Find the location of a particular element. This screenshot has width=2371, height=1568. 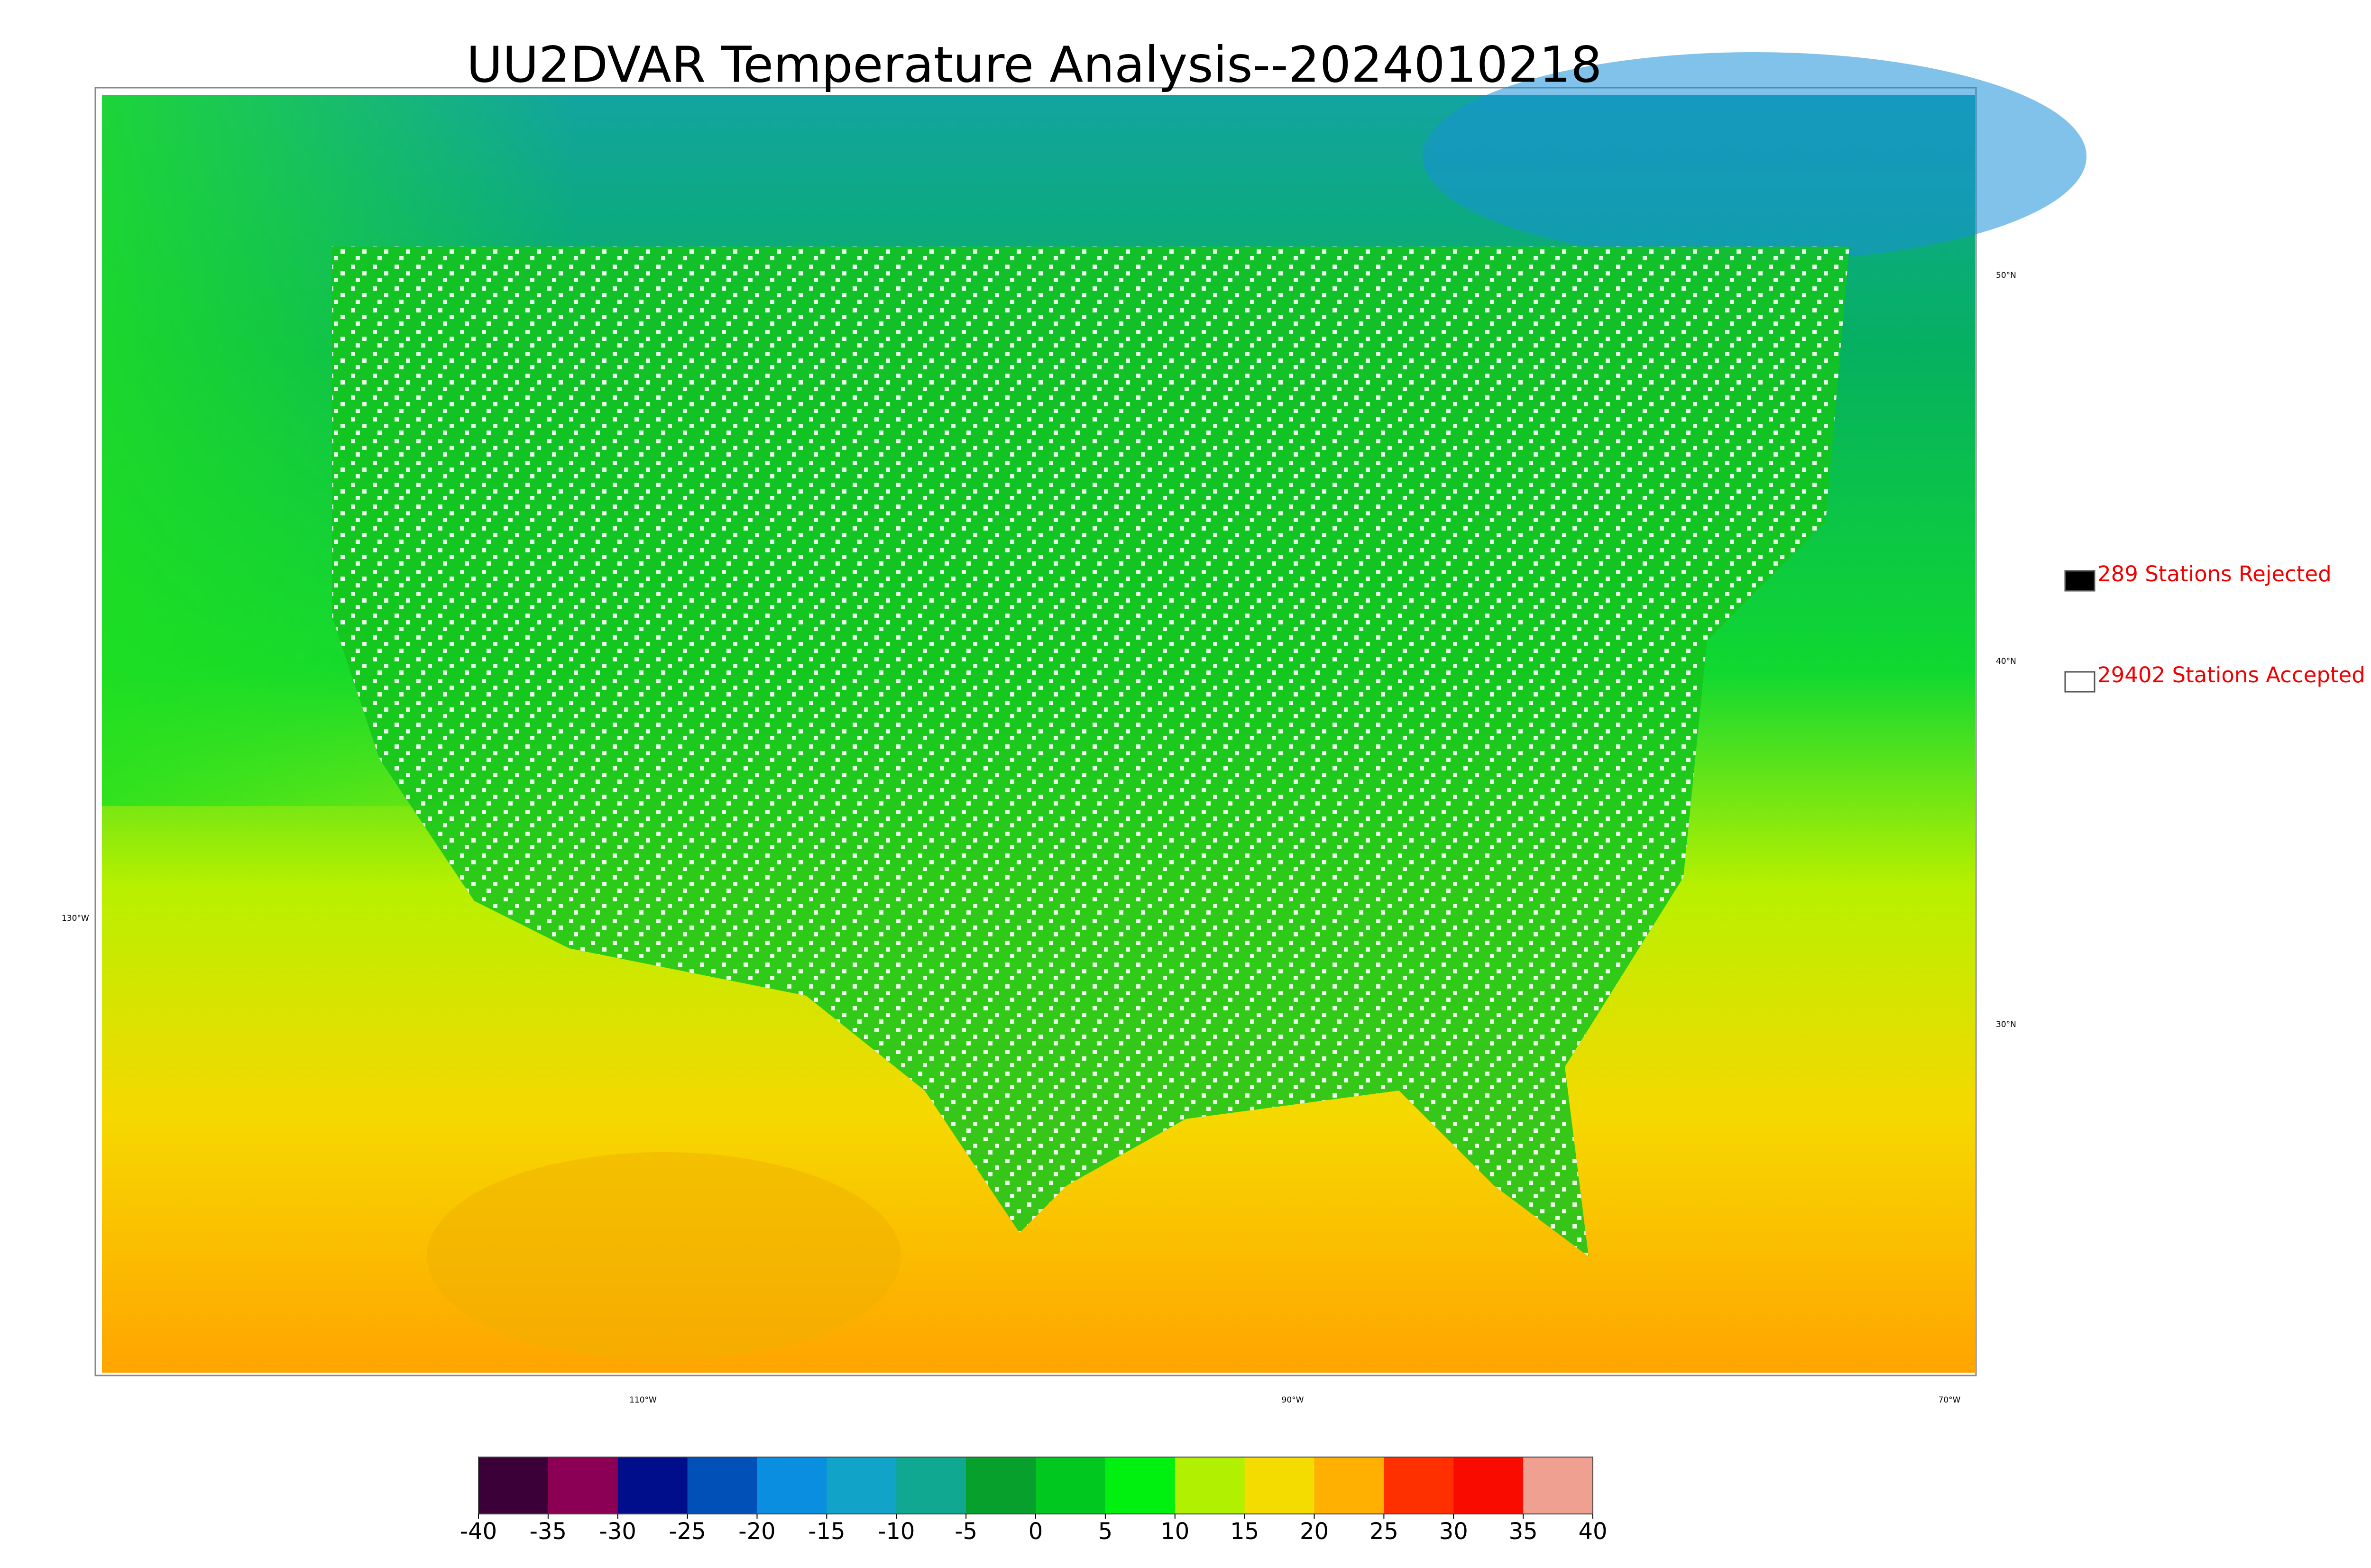

colorbar-tick-label: 40 is located at coordinates (1592, 1531).